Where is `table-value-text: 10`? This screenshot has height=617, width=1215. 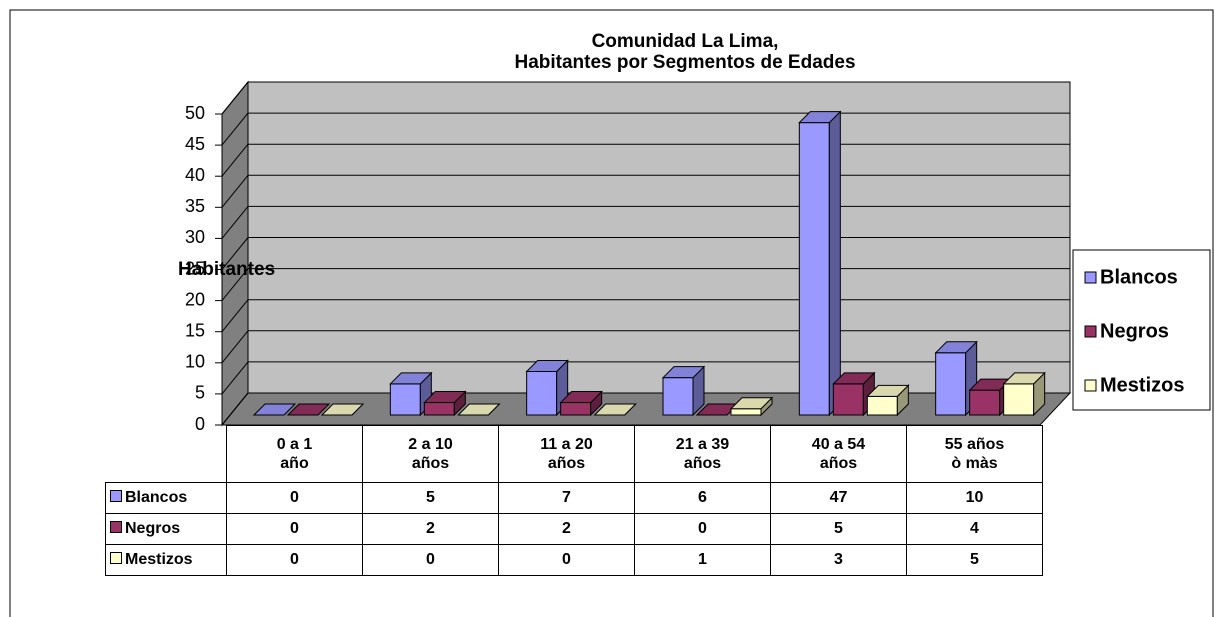 table-value-text: 10 is located at coordinates (974, 497).